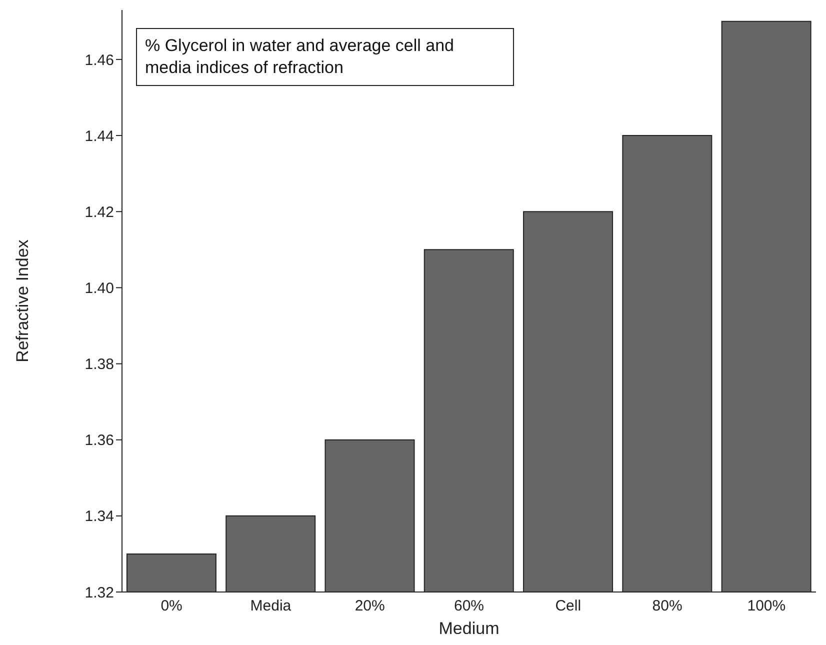 The image size is (826, 645). Describe the element at coordinates (469, 606) in the screenshot. I see `x-tick-label: 60%` at that location.